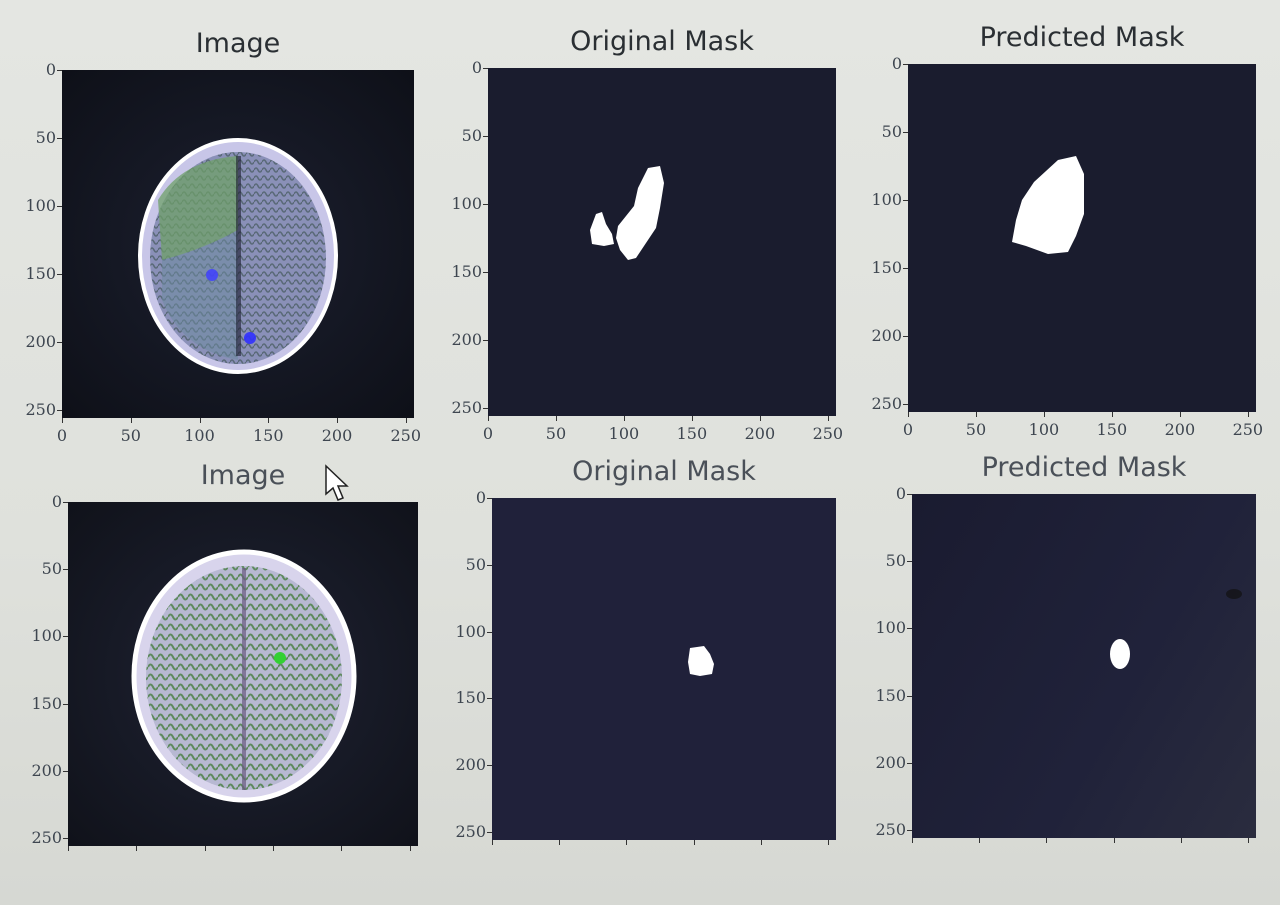 This screenshot has height=905, width=1280. I want to click on x-tick-label: 100, so click(199, 435).